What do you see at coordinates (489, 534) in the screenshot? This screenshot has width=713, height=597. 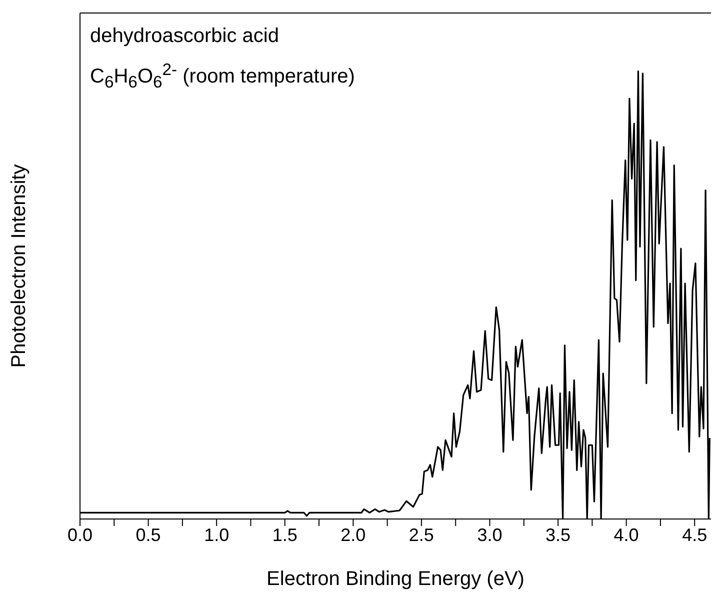 I see `x-tick-label: 3.0` at bounding box center [489, 534].